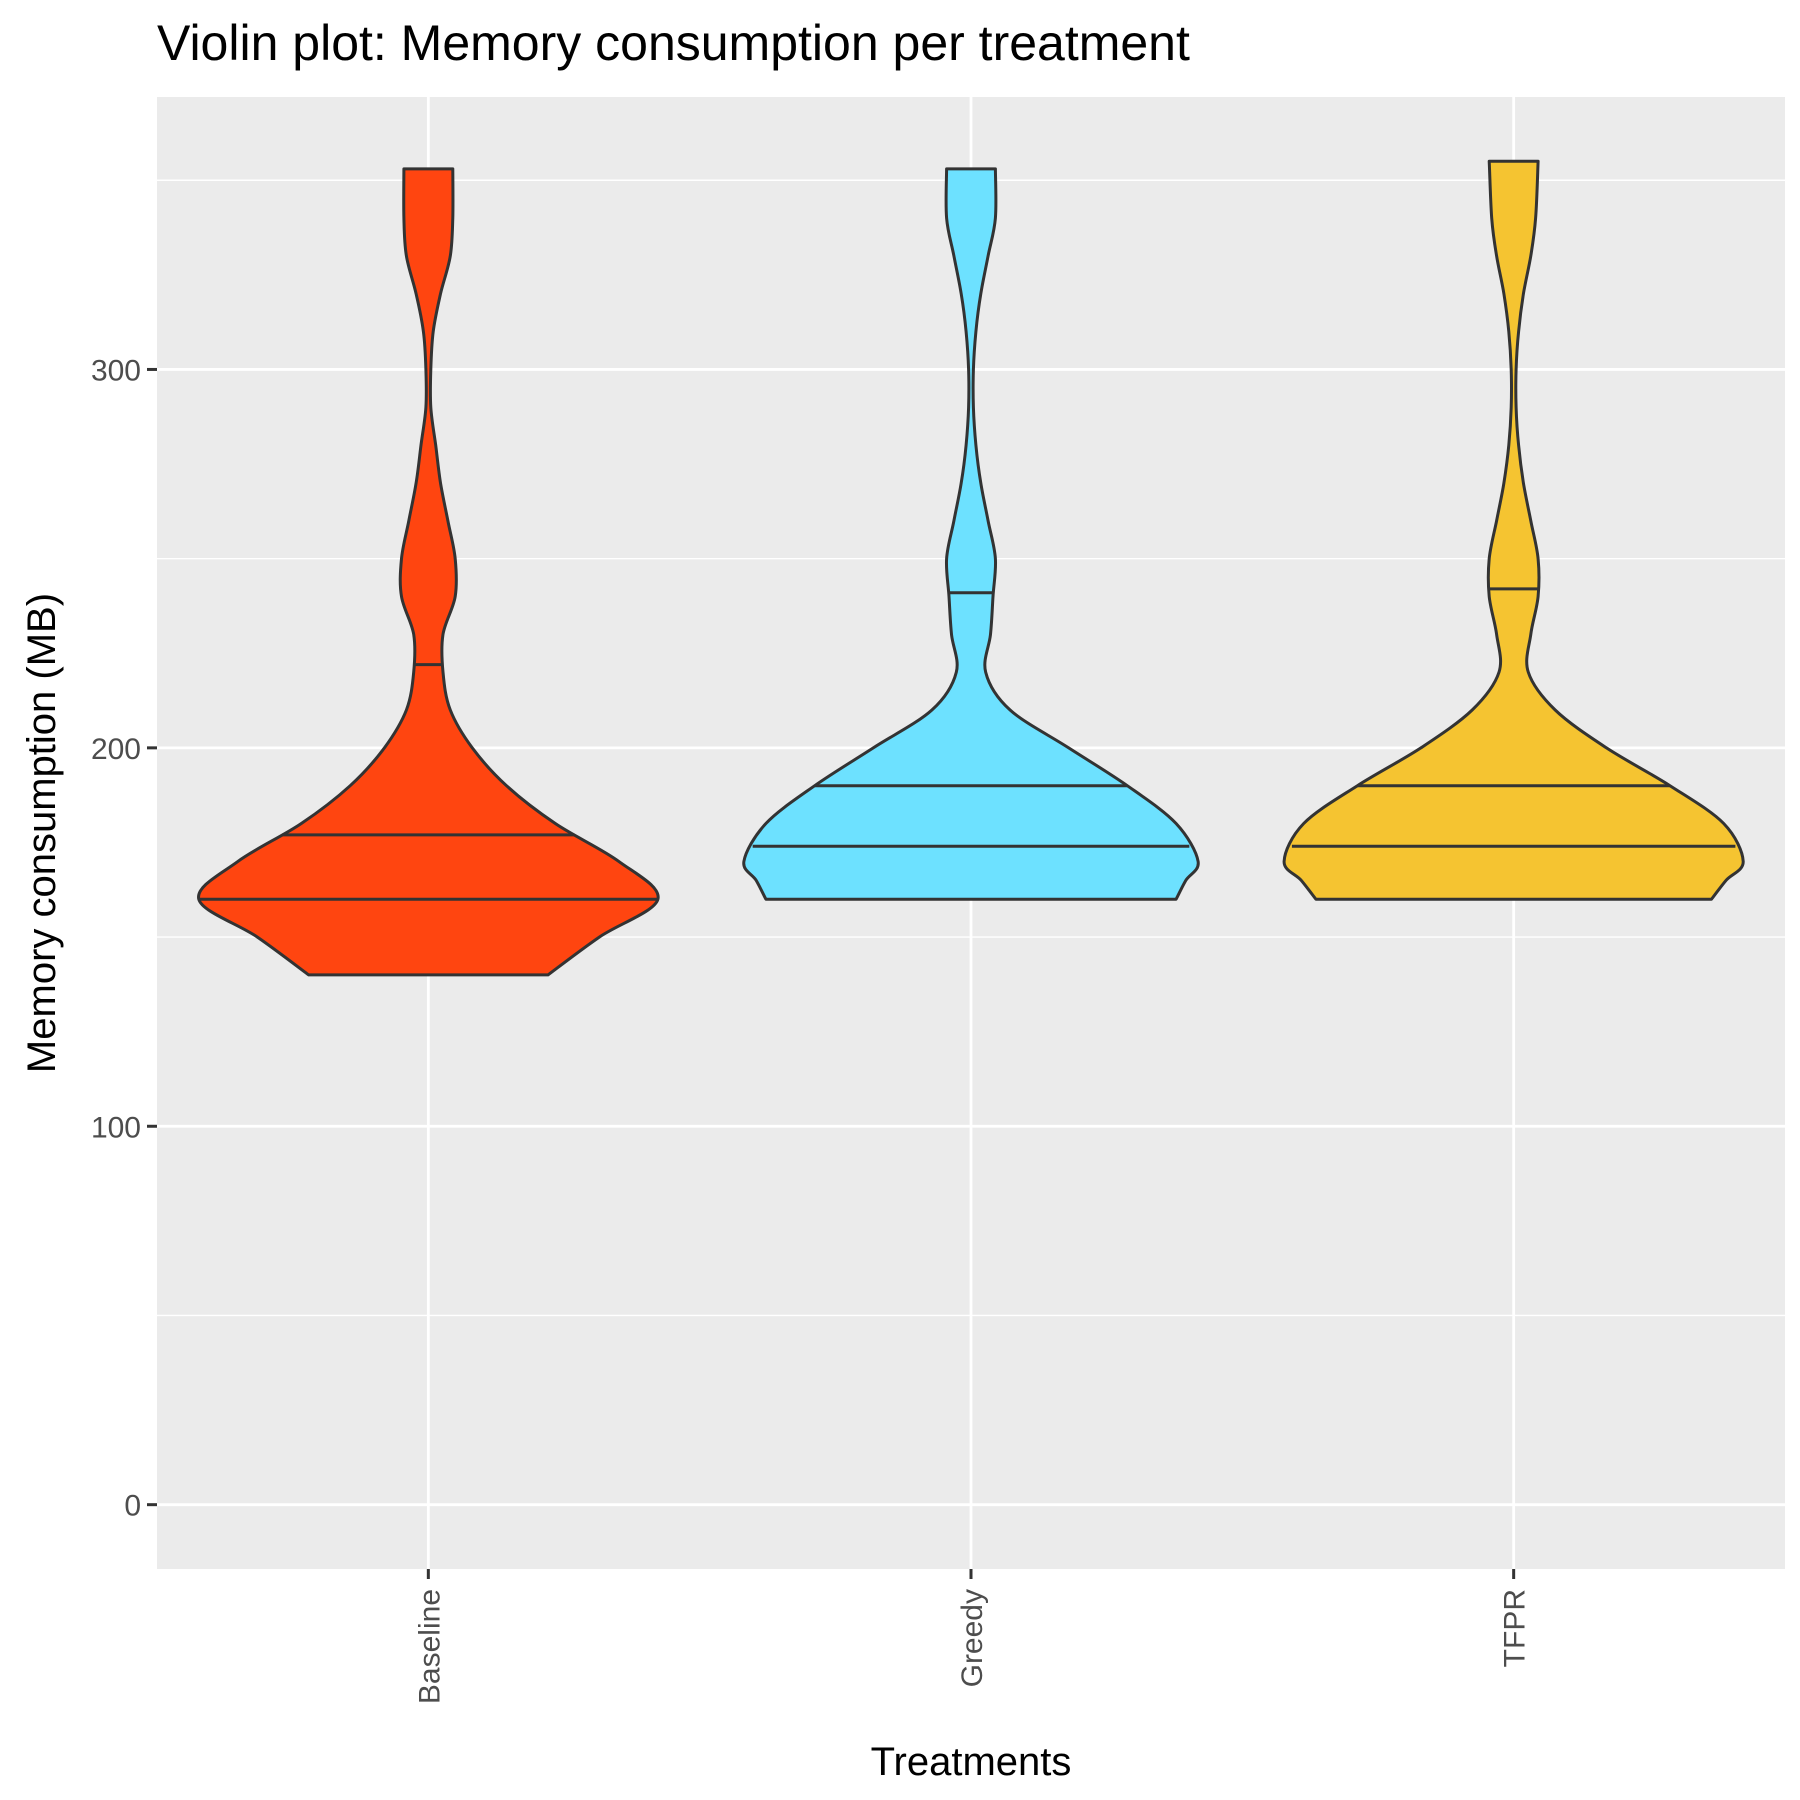 The height and width of the screenshot is (1800, 1800). What do you see at coordinates (971, 534) in the screenshot?
I see `violin-greedy` at bounding box center [971, 534].